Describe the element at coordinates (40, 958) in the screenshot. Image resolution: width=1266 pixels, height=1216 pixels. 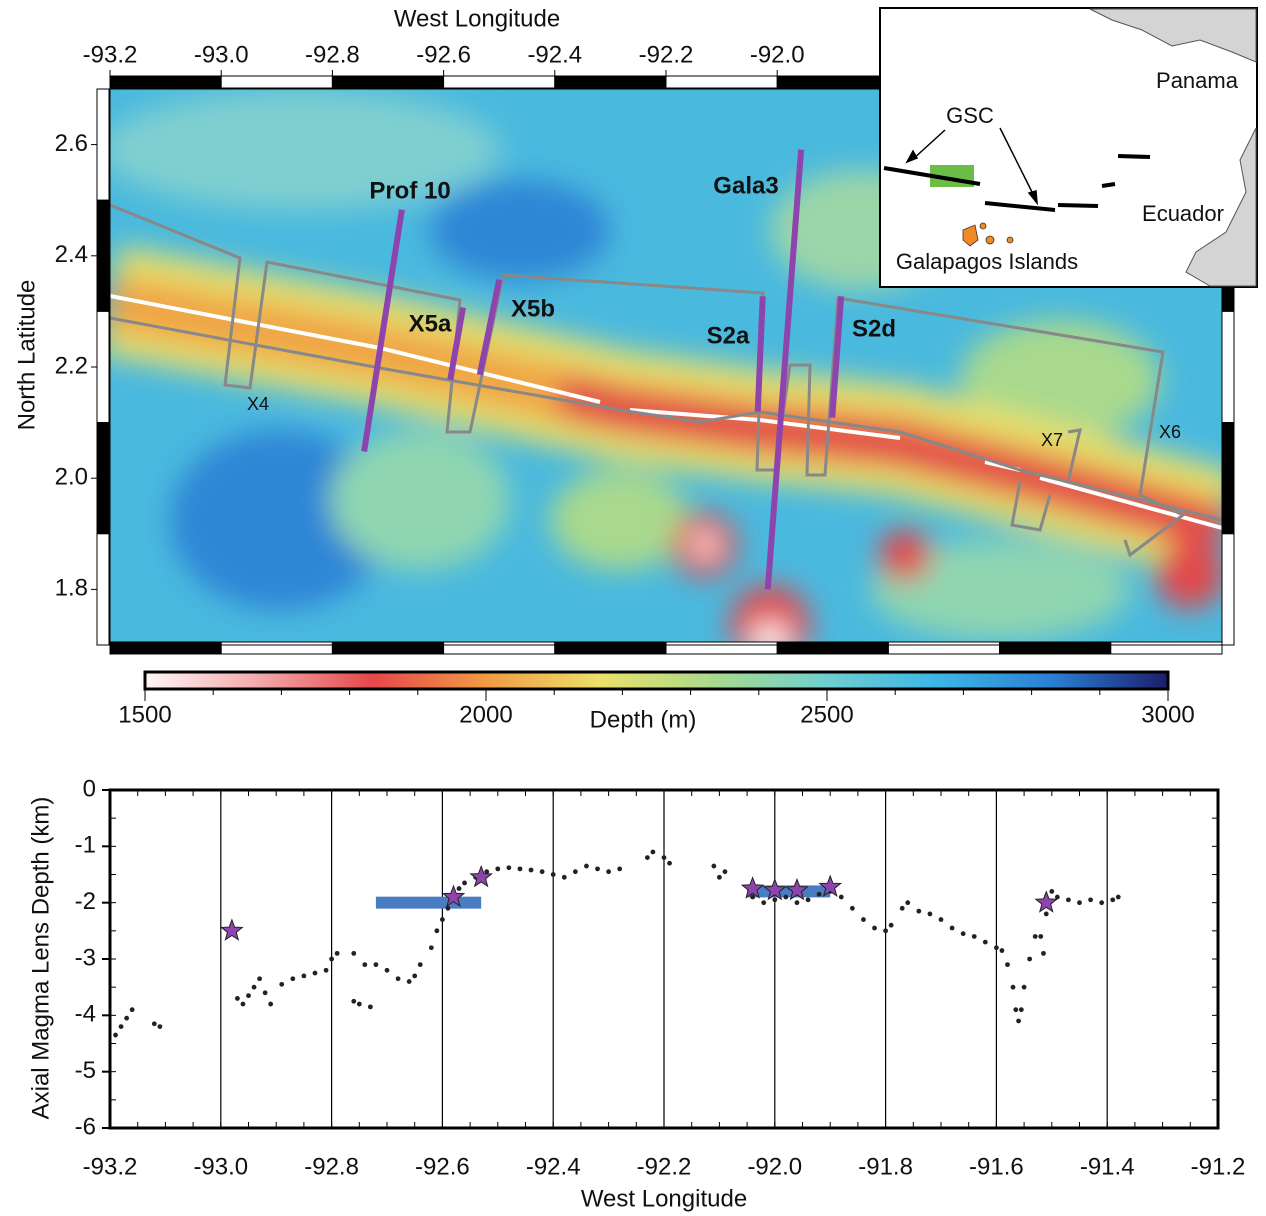
I see `y-axis-title: Axial Magma Lens Depth (km)` at that location.